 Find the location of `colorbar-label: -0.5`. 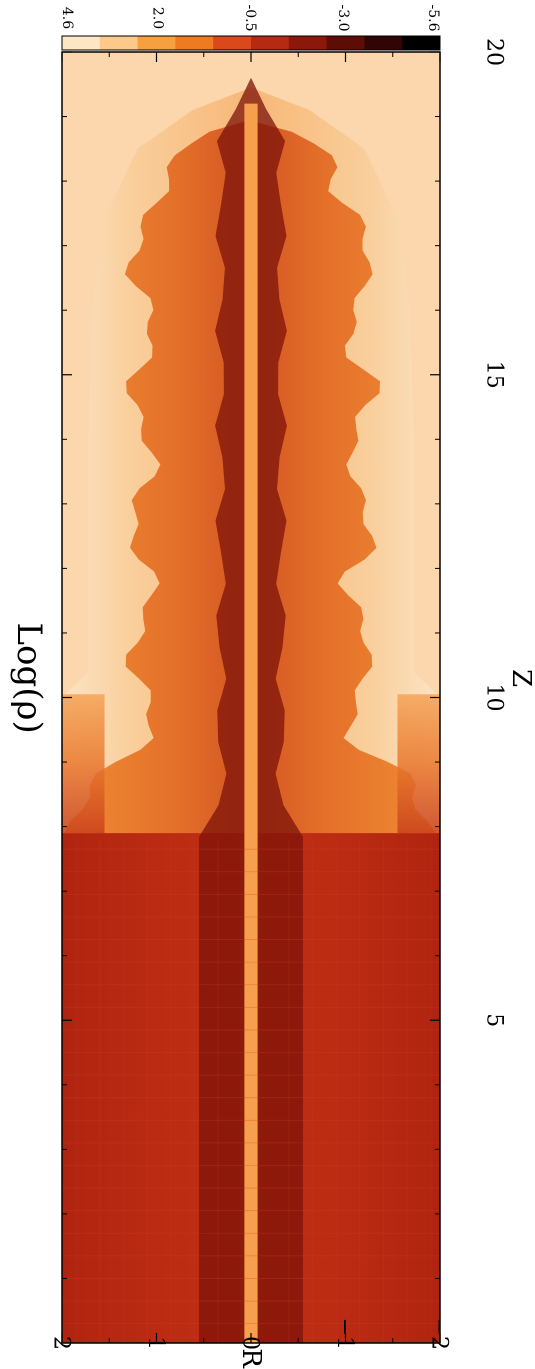

colorbar-label: -0.5 is located at coordinates (250, 18).